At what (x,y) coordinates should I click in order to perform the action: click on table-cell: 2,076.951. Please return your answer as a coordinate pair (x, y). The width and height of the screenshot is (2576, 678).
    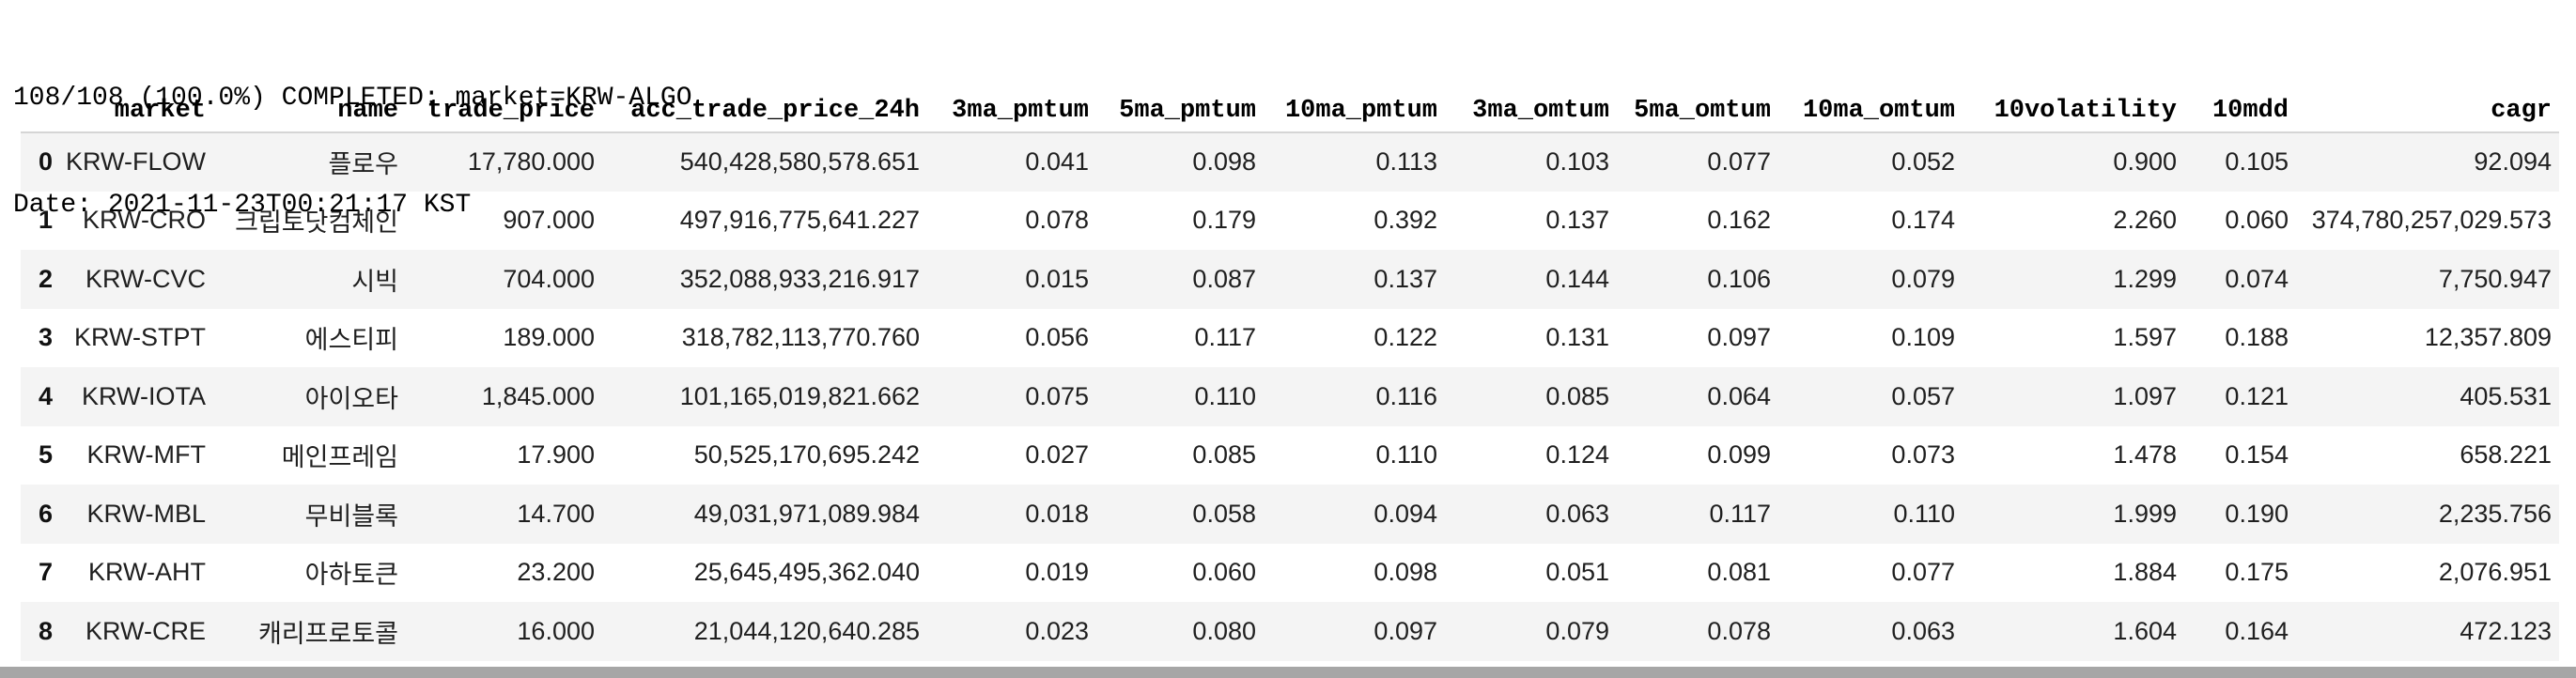
    Looking at the image, I should click on (2495, 572).